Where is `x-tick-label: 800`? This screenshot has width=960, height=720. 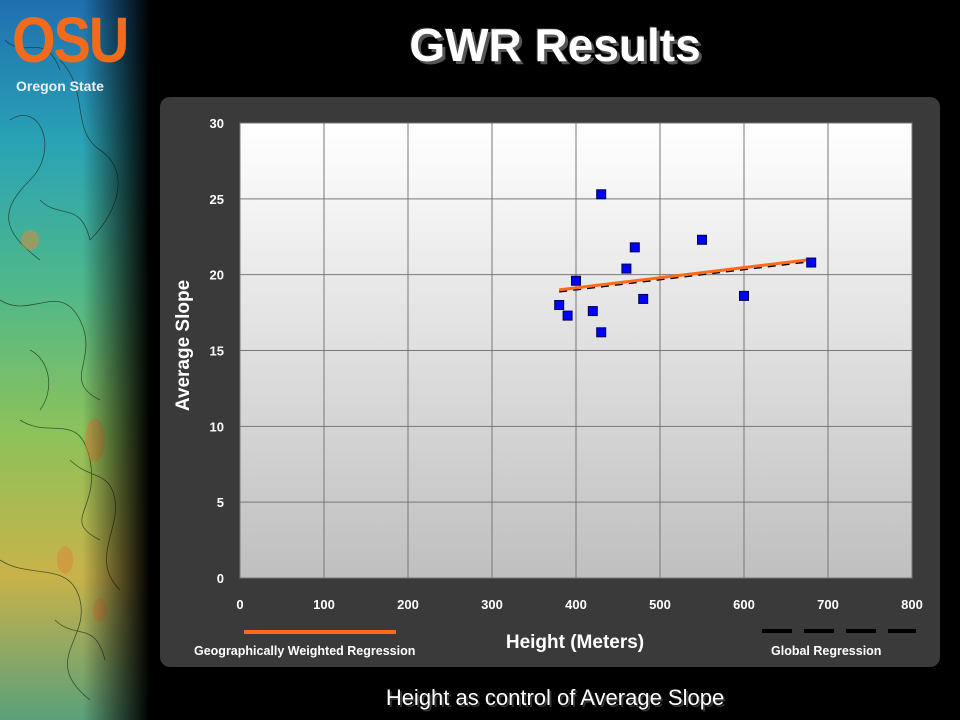
x-tick-label: 800 is located at coordinates (912, 604).